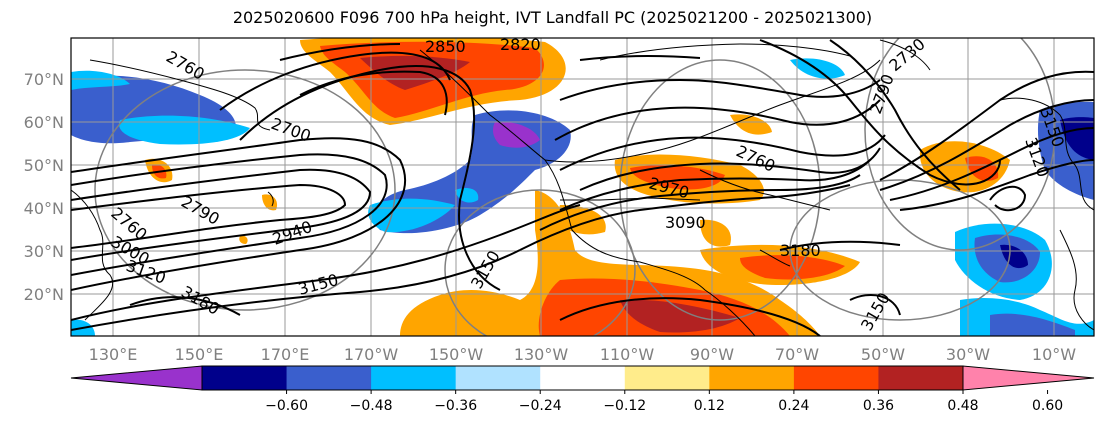  Describe the element at coordinates (371, 406) in the screenshot. I see `colorbar-tick-label: −0.48` at that location.